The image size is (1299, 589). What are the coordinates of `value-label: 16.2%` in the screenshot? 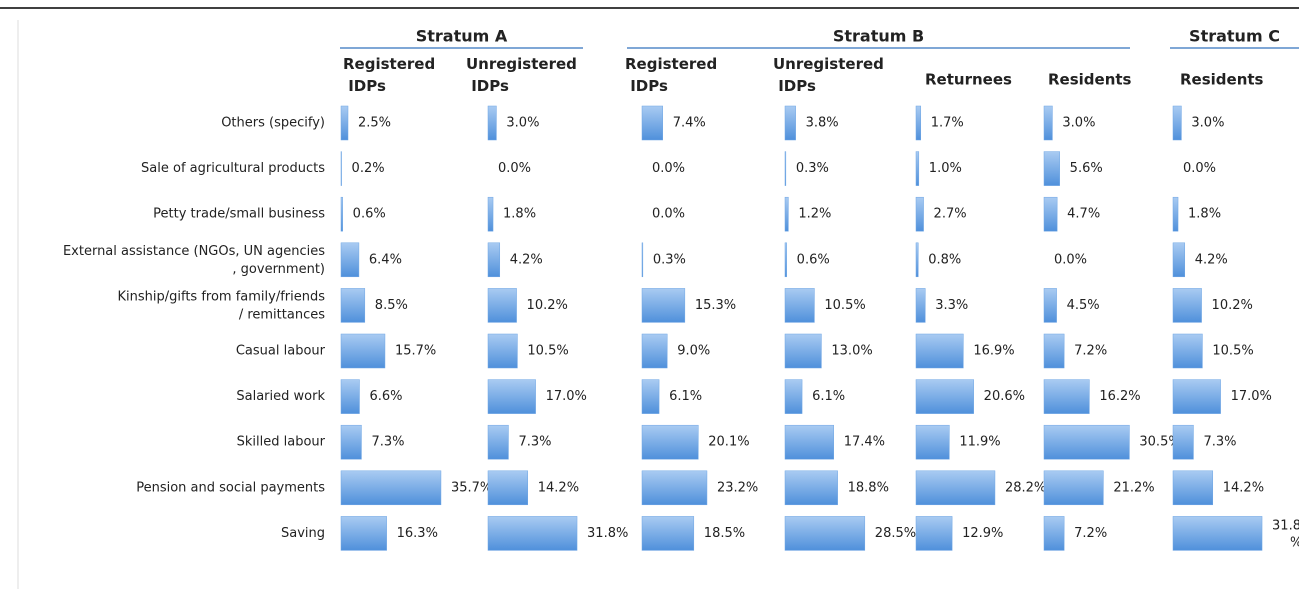 It's located at (1119, 396).